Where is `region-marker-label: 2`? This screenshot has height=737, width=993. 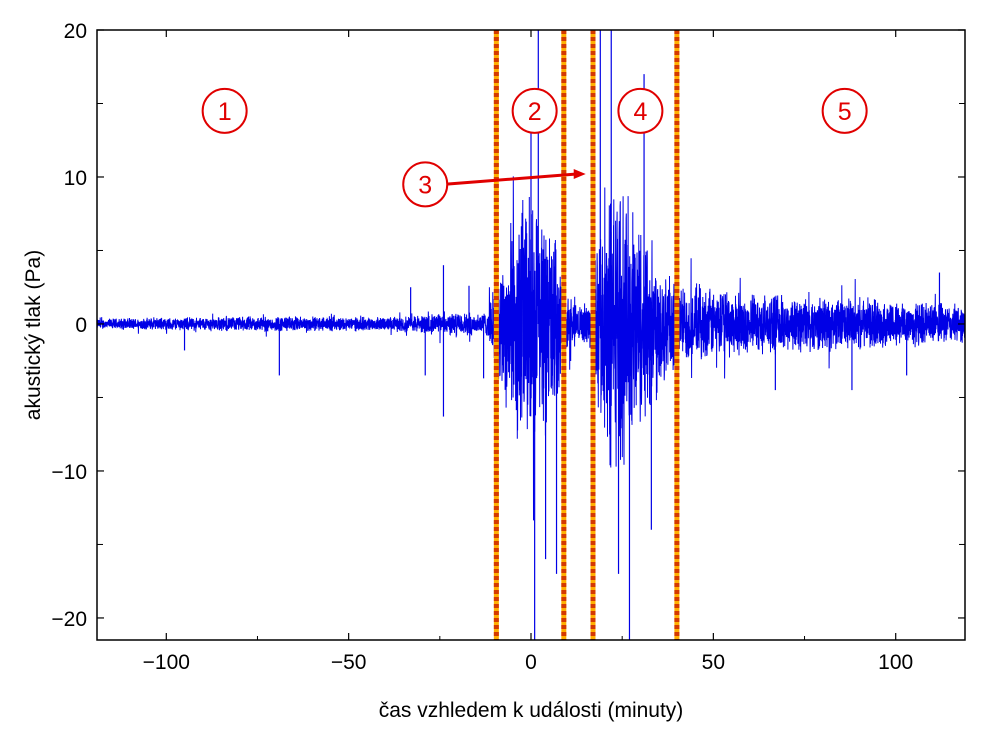
region-marker-label: 2 is located at coordinates (535, 112).